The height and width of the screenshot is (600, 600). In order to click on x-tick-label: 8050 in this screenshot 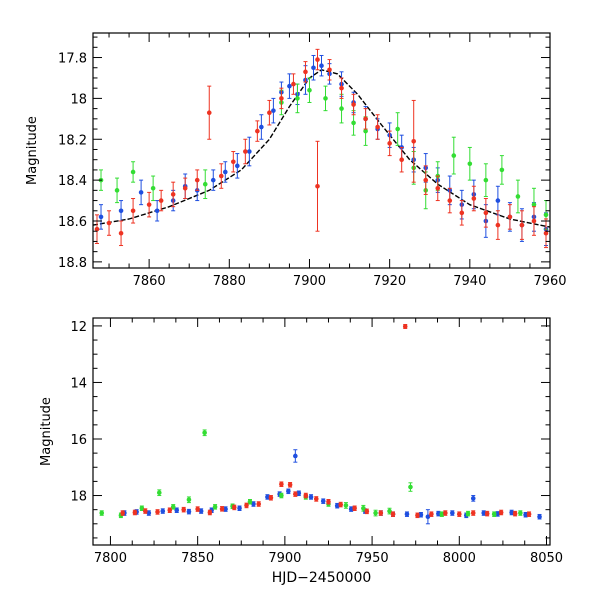, I will do `click(546, 558)`.